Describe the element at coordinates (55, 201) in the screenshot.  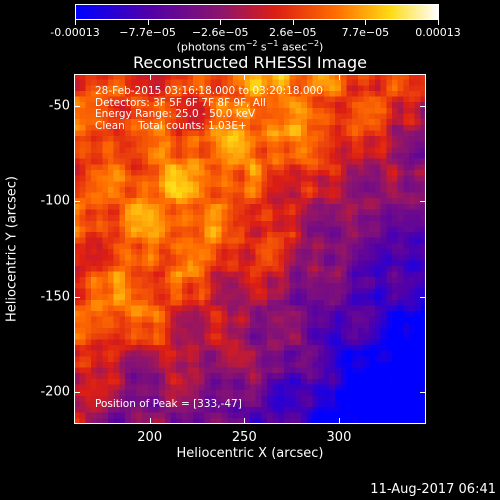
I see `y-tick-label: -100` at that location.